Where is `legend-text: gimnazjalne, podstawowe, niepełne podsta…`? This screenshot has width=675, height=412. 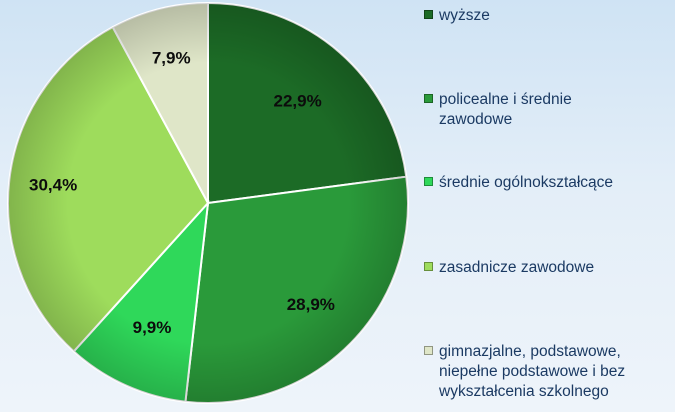
legend-text: gimnazjalne, podstawowe, niepełne podsta… is located at coordinates (532, 372).